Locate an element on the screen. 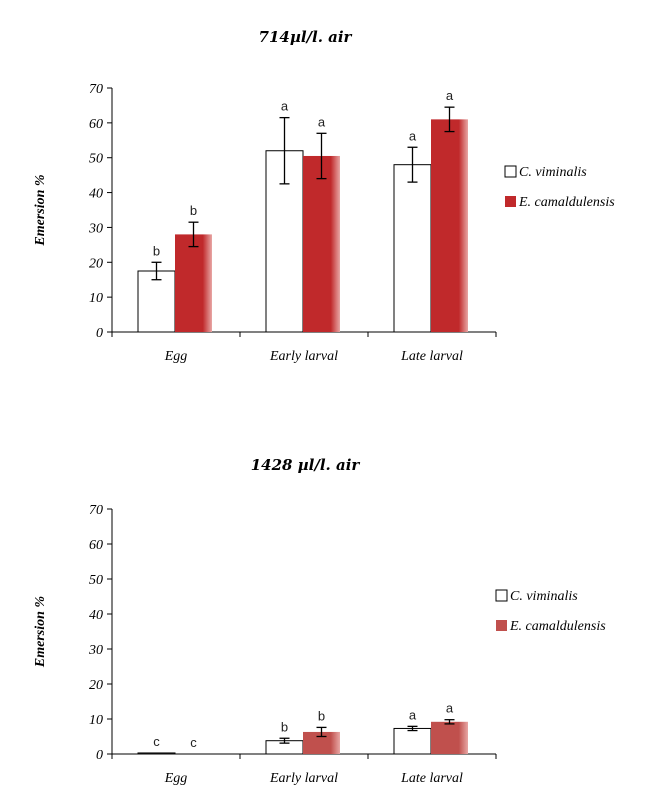 This screenshot has height=788, width=666. chart-title: 1428 µl/l. air is located at coordinates (306, 465).